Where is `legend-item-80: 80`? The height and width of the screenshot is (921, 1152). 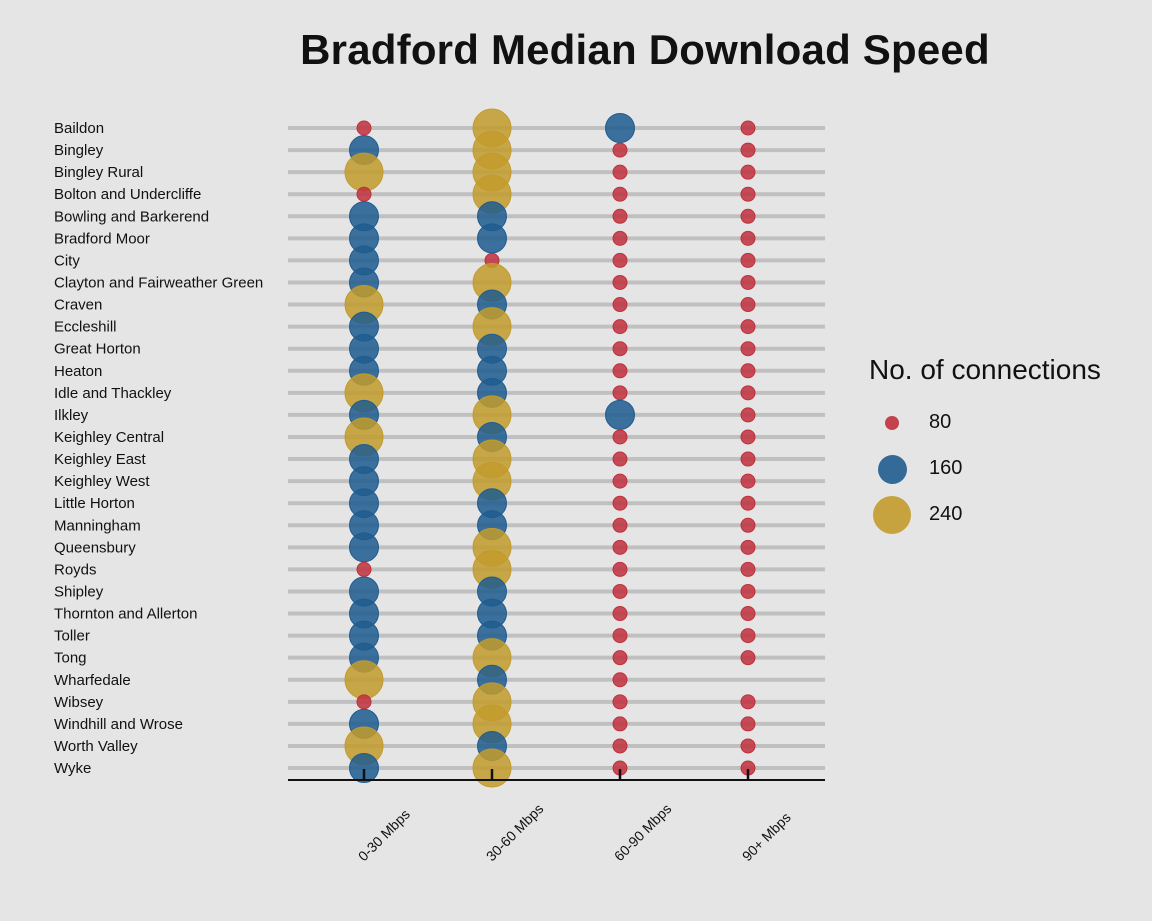
legend-item-80: 80 is located at coordinates (939, 423).